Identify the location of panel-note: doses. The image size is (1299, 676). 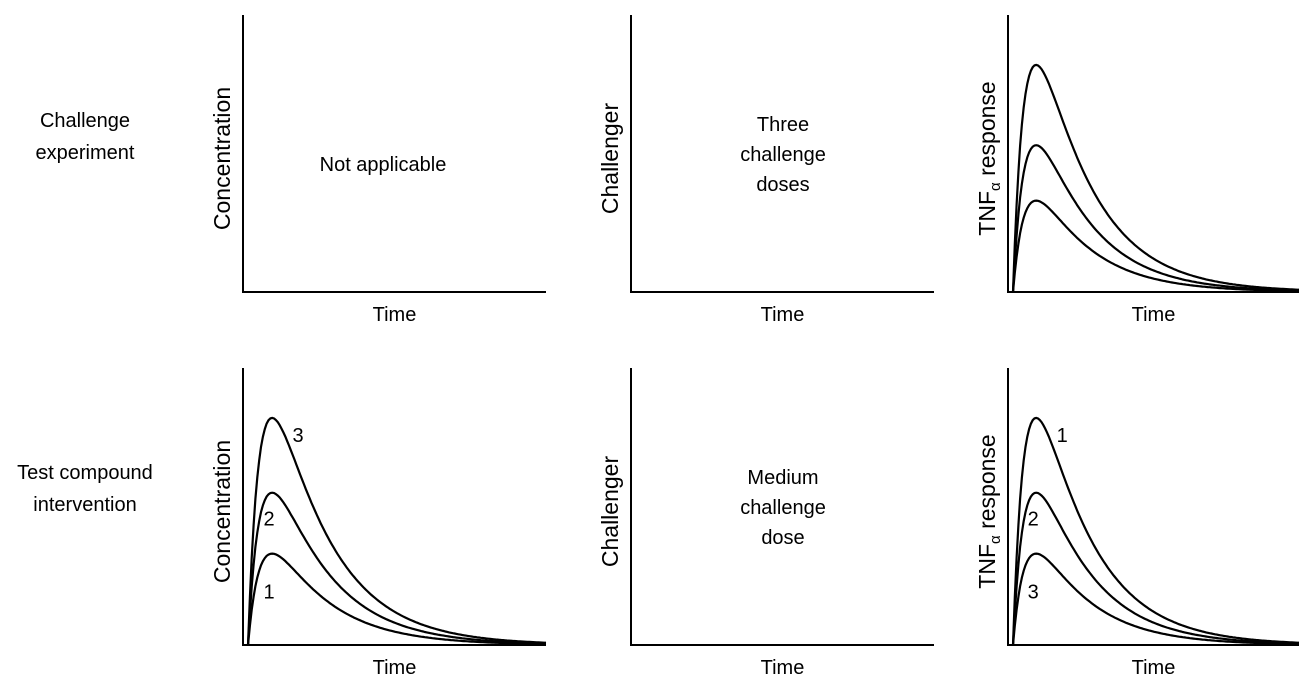
(782, 185).